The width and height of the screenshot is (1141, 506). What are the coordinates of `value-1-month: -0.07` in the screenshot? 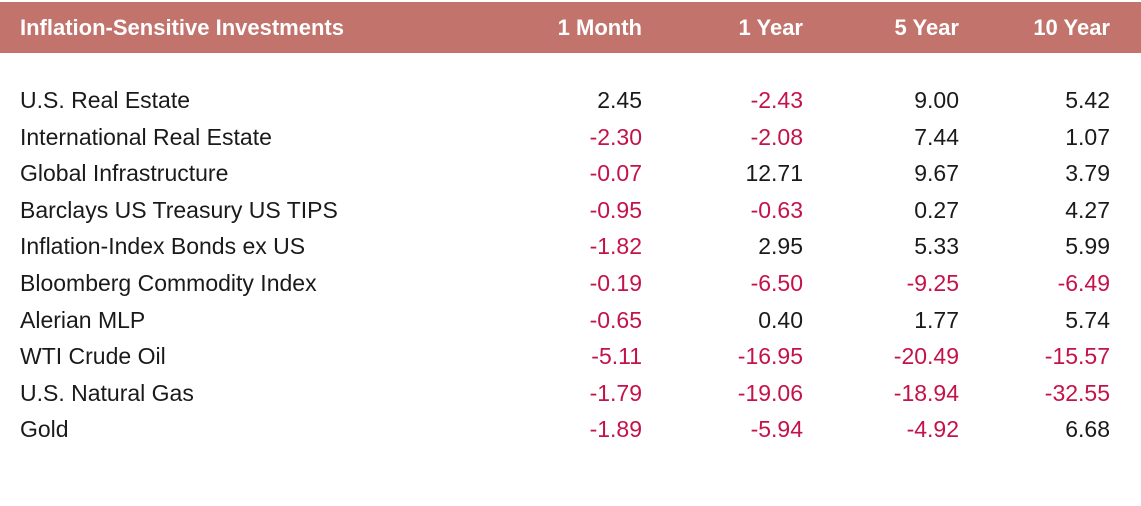 It's located at (615, 173).